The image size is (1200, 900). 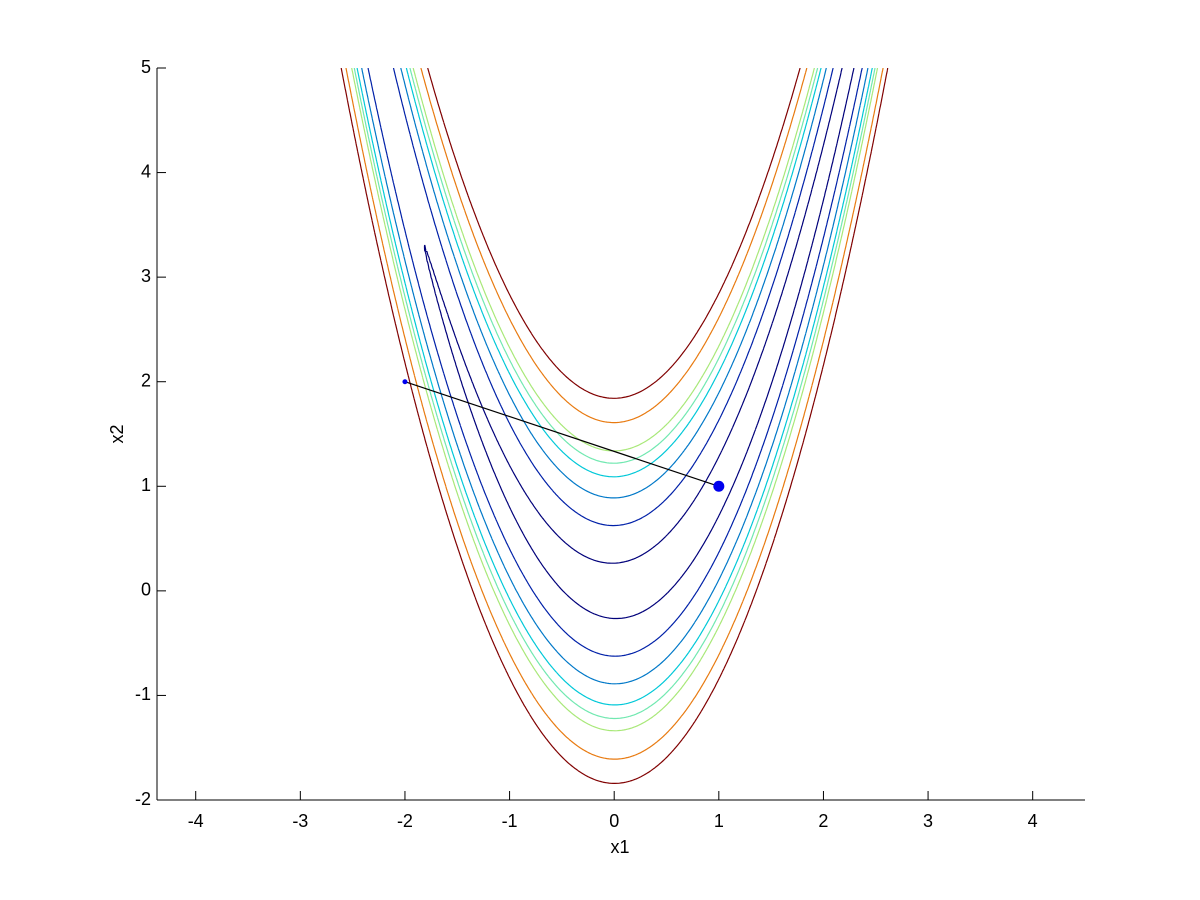 I want to click on x-tick-label: -2, so click(x=405, y=821).